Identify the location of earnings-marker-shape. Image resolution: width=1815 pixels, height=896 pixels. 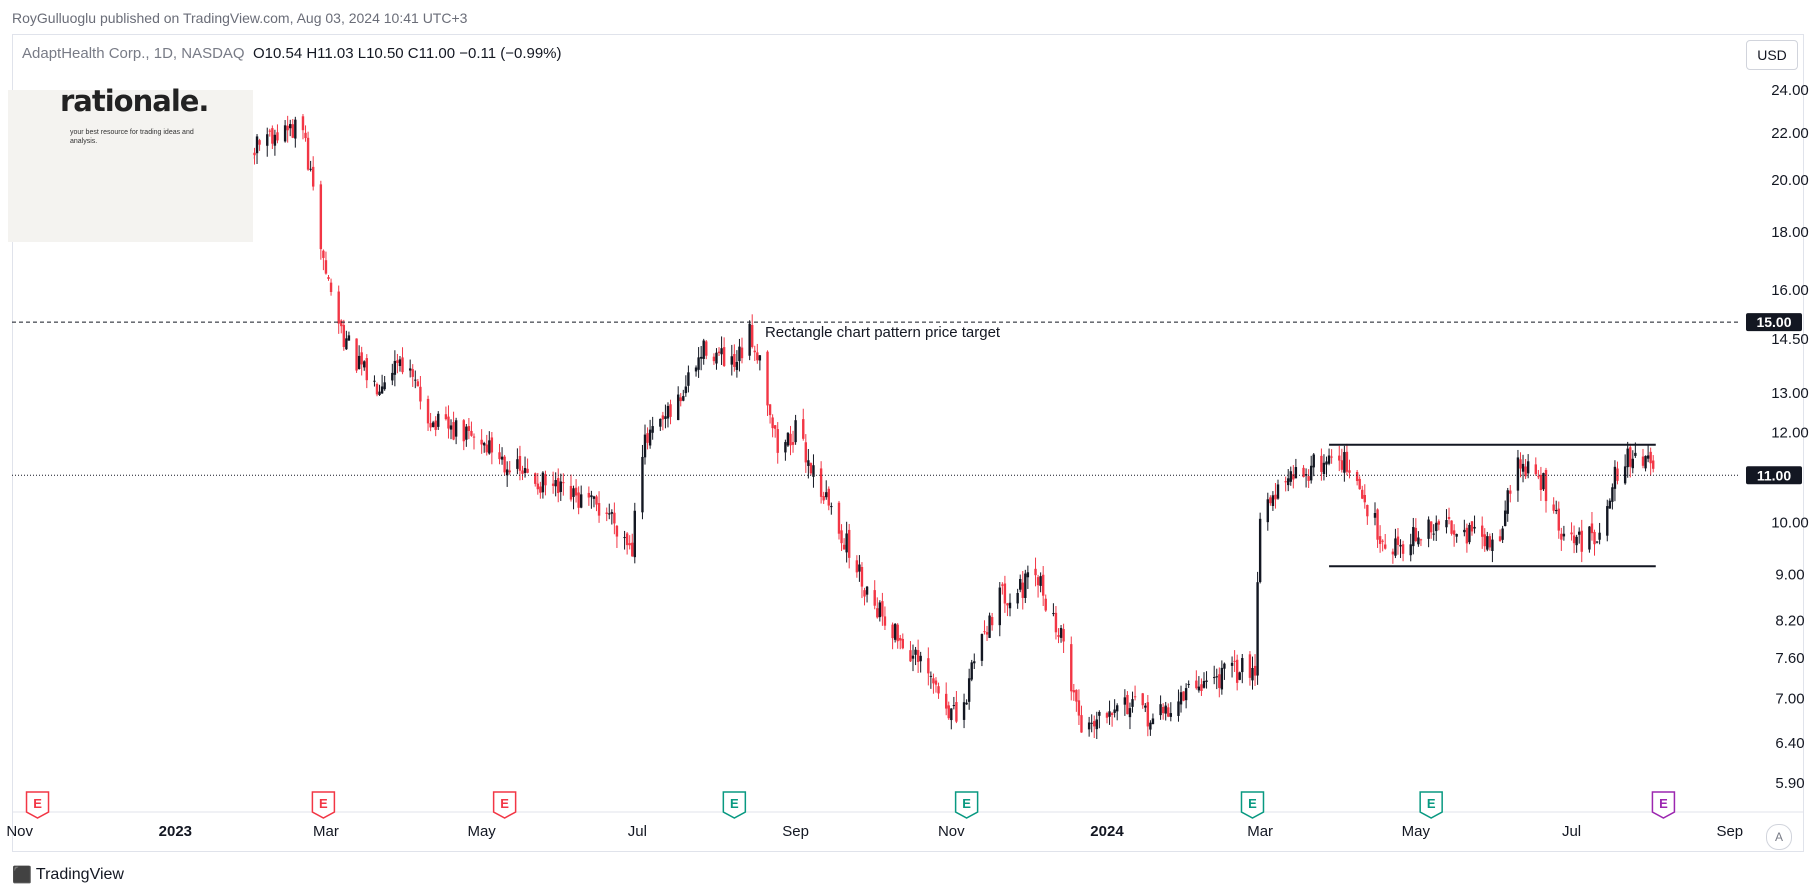
(1252, 805).